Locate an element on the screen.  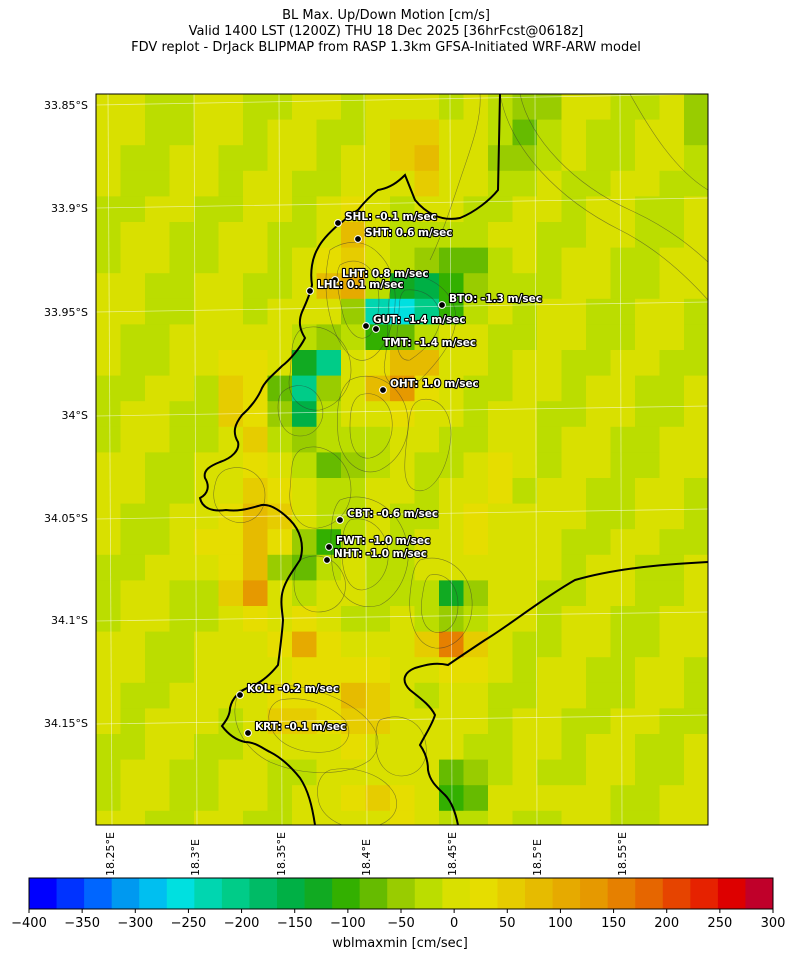
station-marker-gut is located at coordinates (366, 326).